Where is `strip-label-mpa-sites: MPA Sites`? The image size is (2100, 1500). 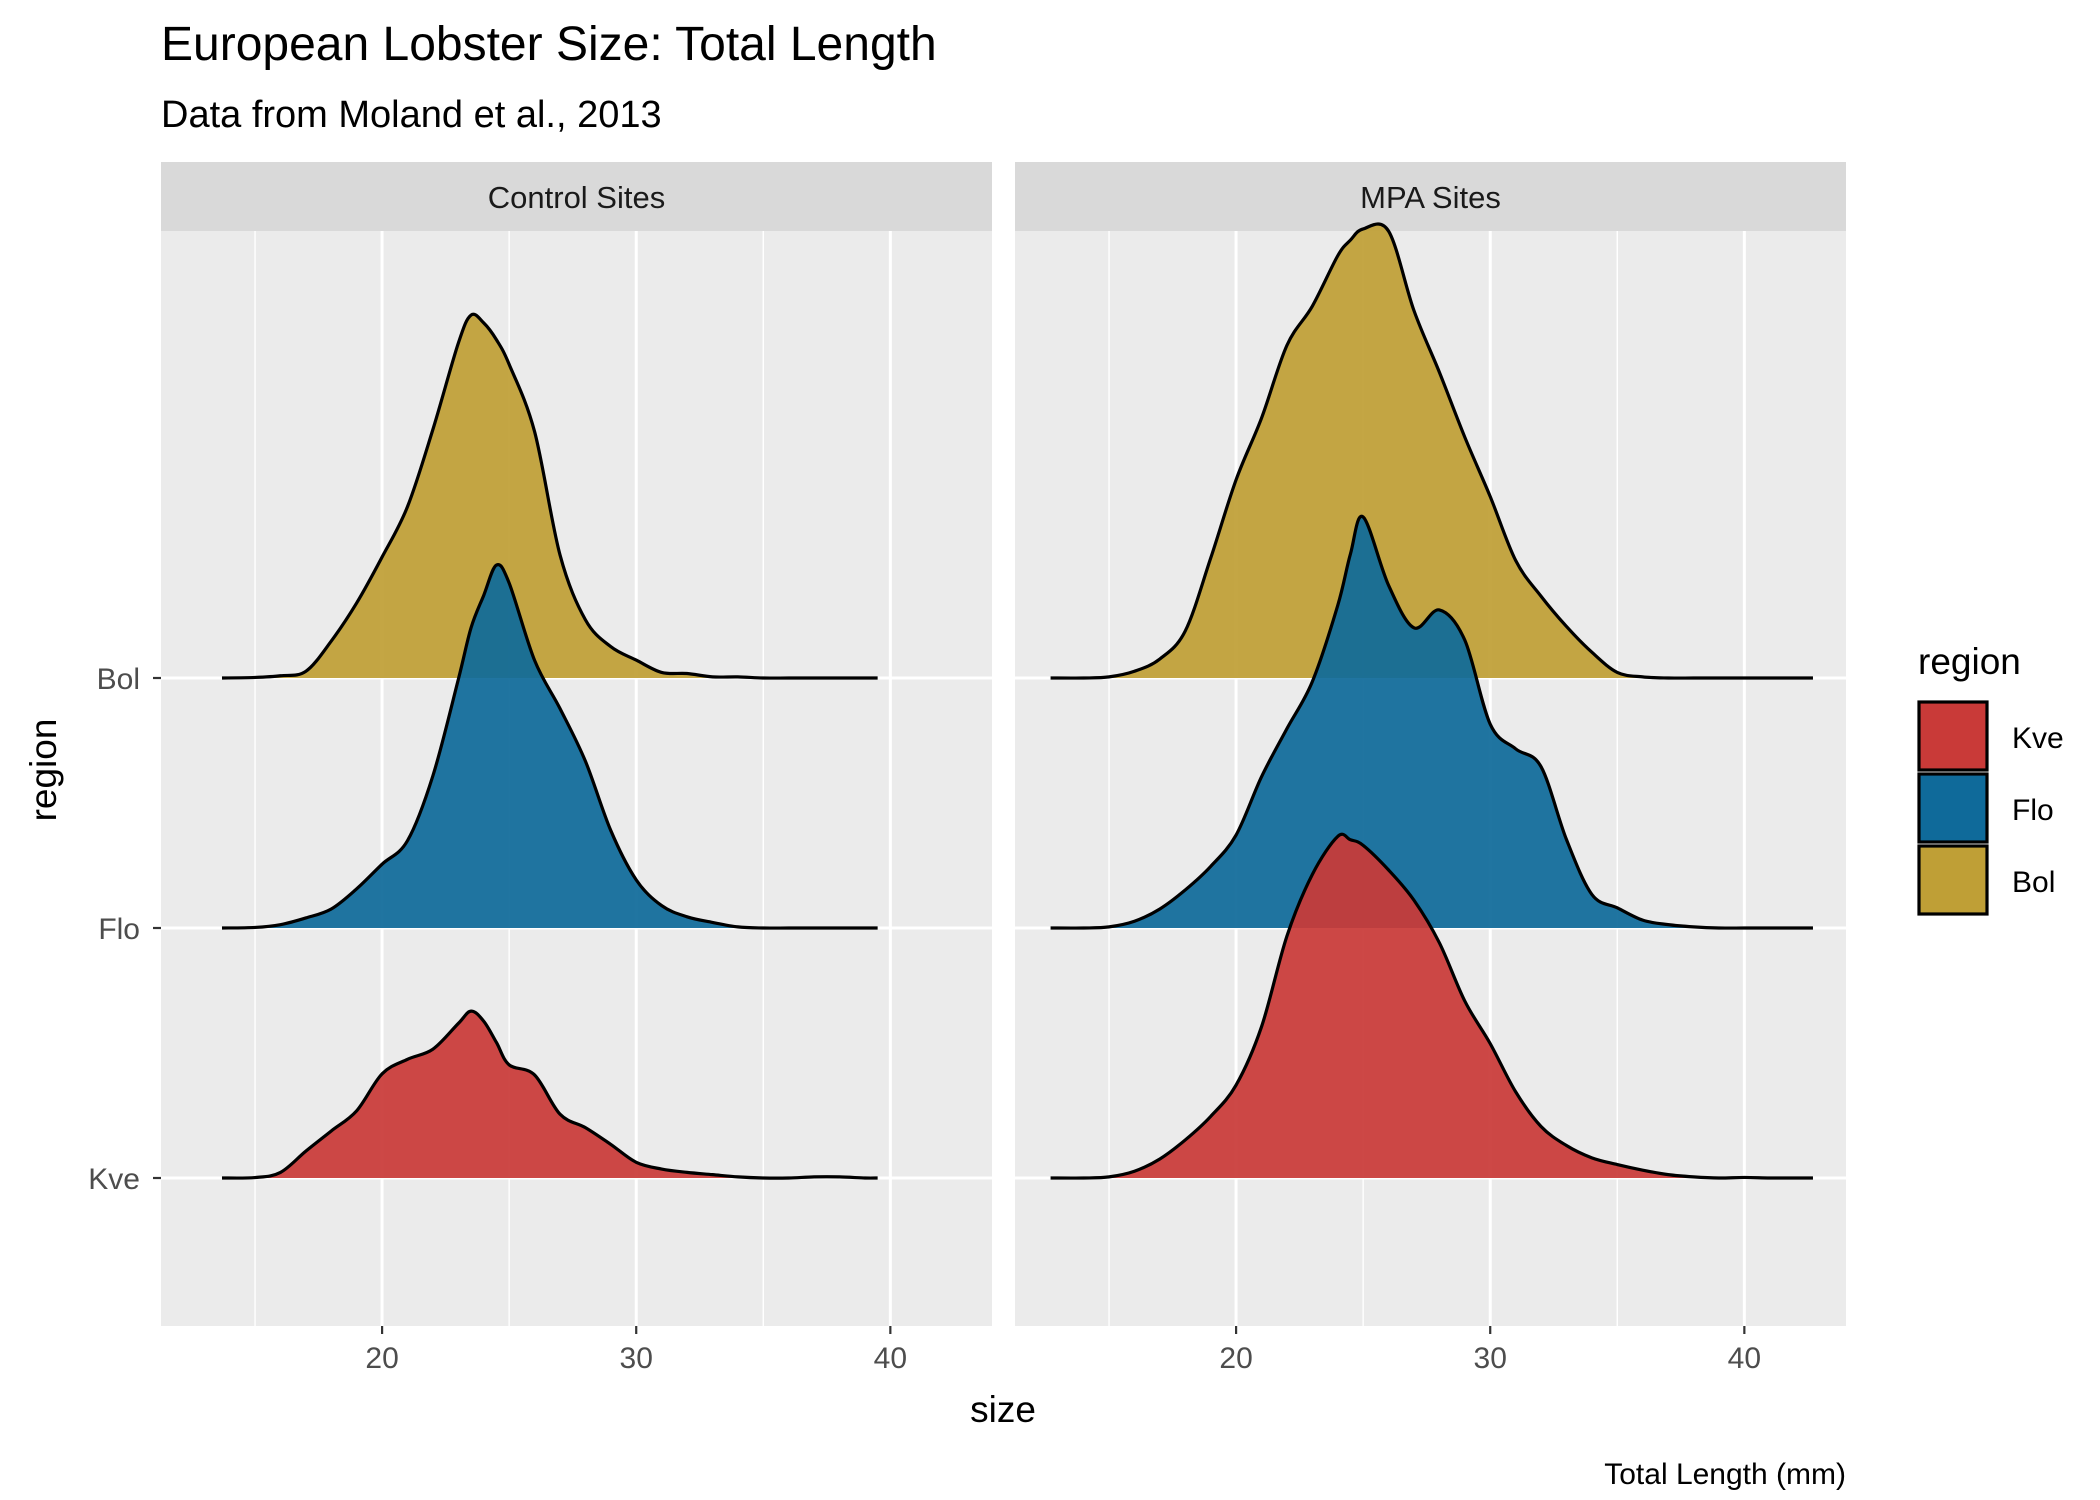
strip-label-mpa-sites: MPA Sites is located at coordinates (1430, 197).